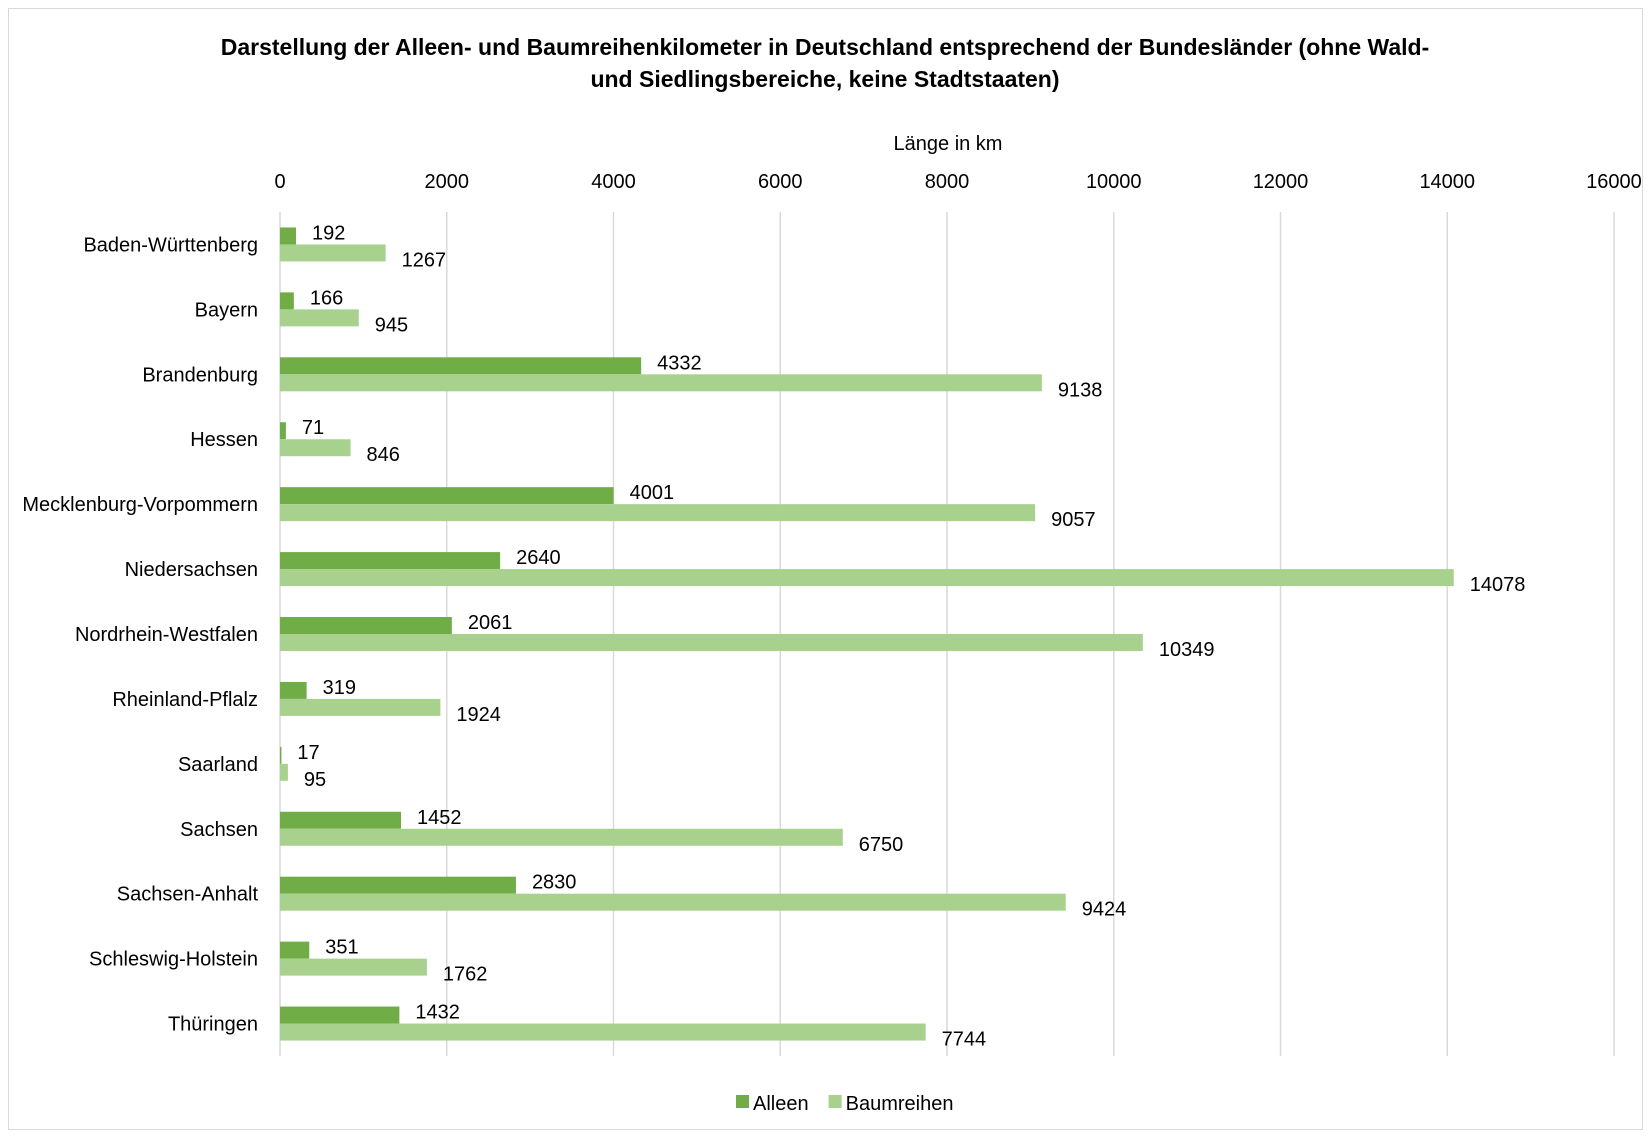  Describe the element at coordinates (1080, 390) in the screenshot. I see `data-label-baumreihen-2: 9138` at that location.